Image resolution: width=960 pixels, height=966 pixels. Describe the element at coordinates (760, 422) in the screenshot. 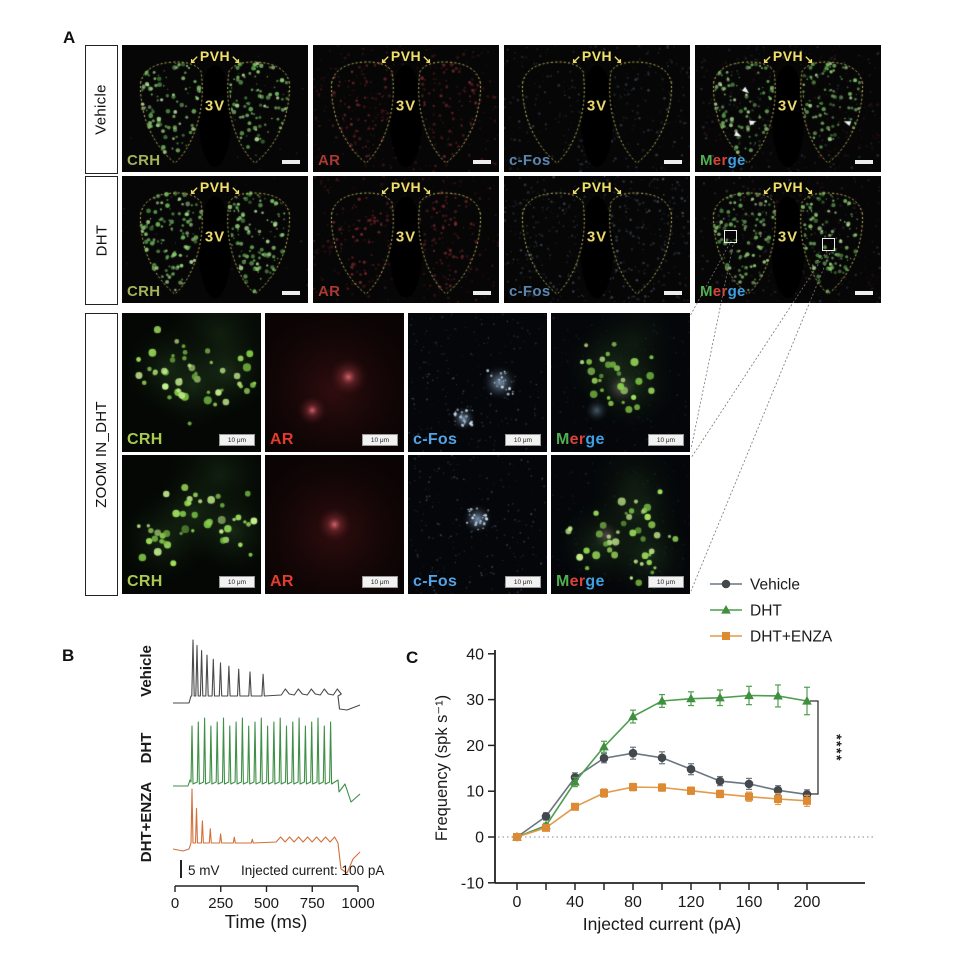

I see `connector-line` at that location.